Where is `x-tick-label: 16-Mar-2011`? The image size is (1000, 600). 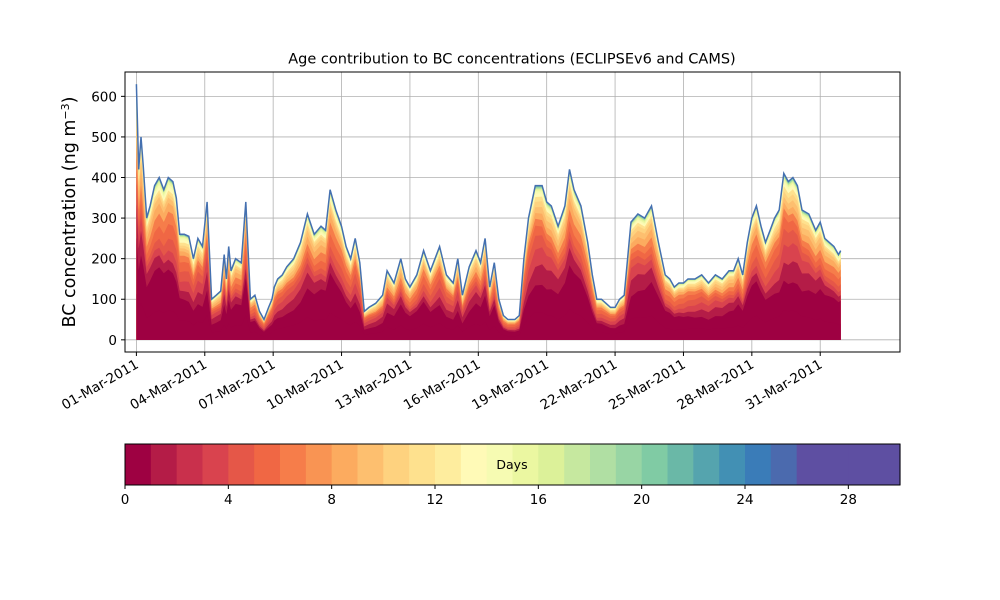 x-tick-label: 16-Mar-2011 is located at coordinates (442, 385).